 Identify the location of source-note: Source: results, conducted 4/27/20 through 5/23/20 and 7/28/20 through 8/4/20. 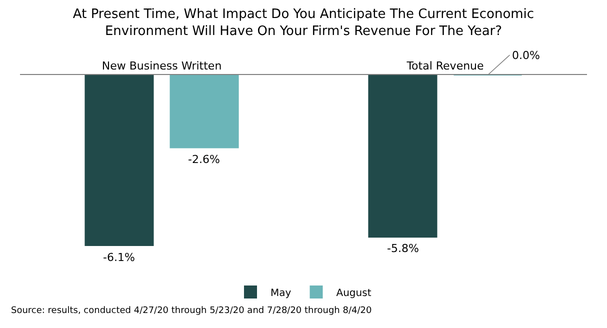
(191, 311).